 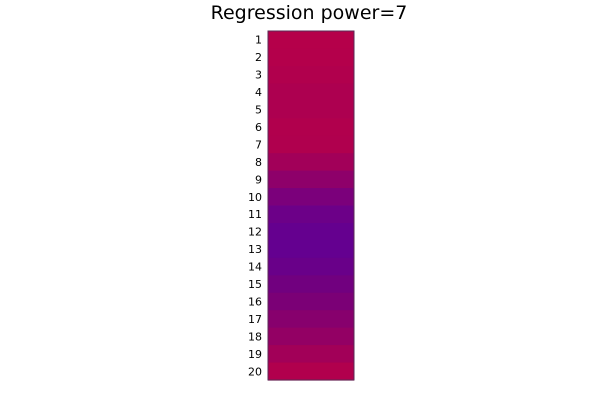 What do you see at coordinates (258, 179) in the screenshot?
I see `y-tick-label: 9` at bounding box center [258, 179].